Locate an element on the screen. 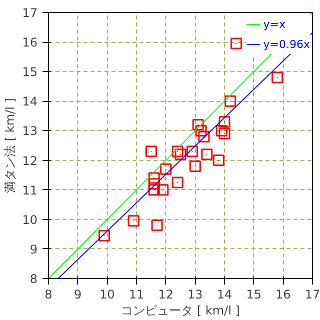  y-tick-label: 12 is located at coordinates (30, 161).